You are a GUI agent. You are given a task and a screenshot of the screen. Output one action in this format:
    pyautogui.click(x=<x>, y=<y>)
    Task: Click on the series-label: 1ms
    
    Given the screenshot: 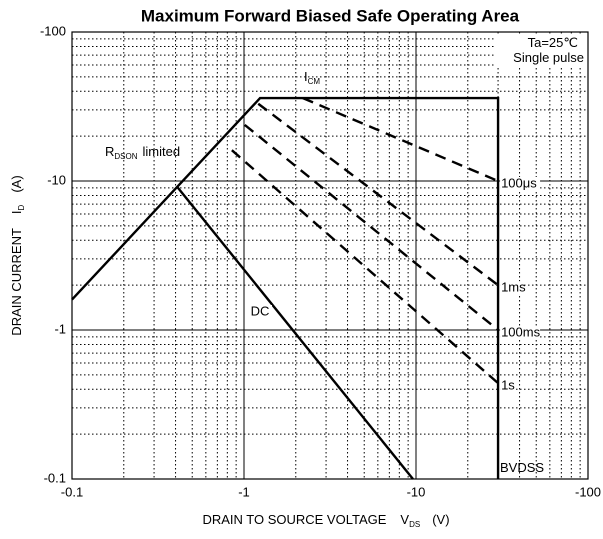 What is the action you would take?
    pyautogui.click(x=513, y=287)
    